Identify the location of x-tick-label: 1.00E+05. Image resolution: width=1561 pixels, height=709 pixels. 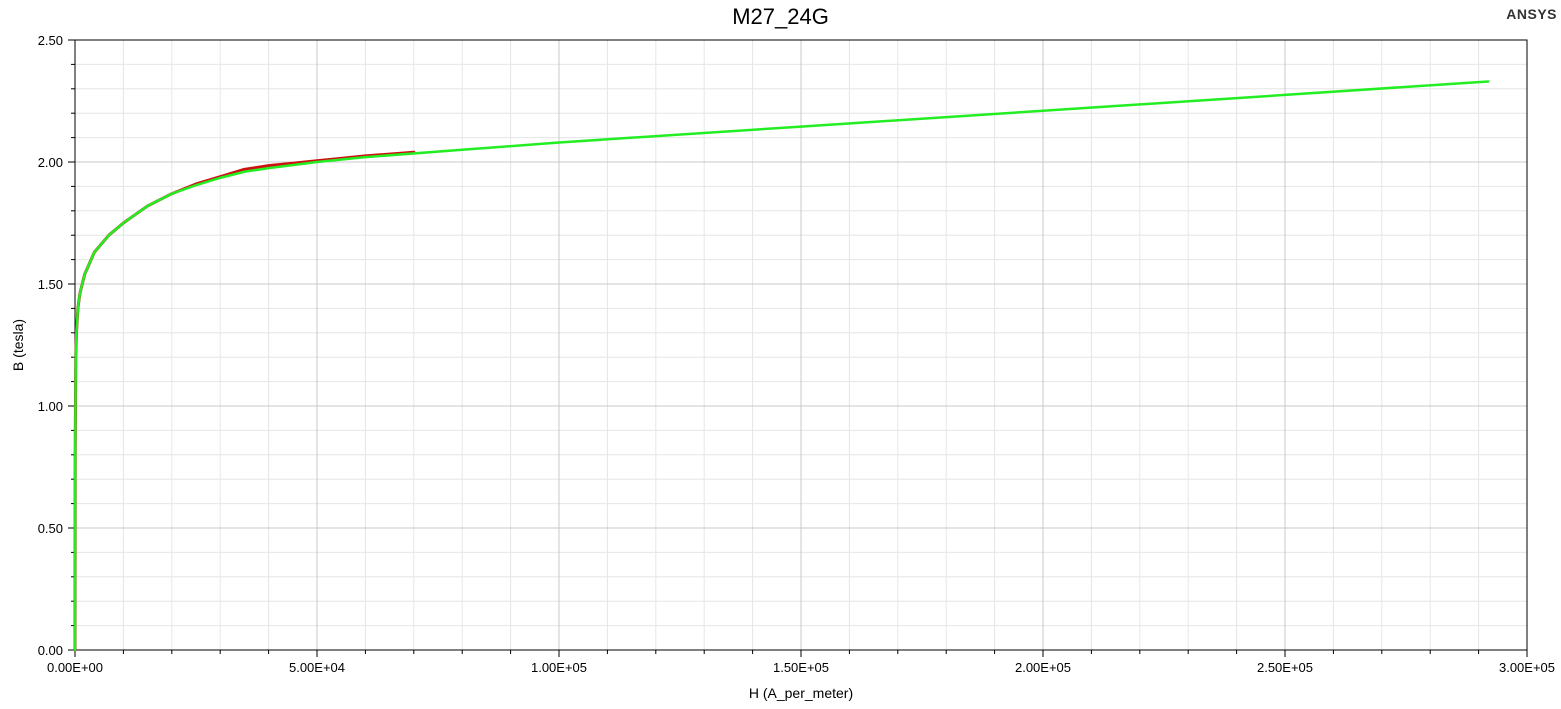
(559, 667).